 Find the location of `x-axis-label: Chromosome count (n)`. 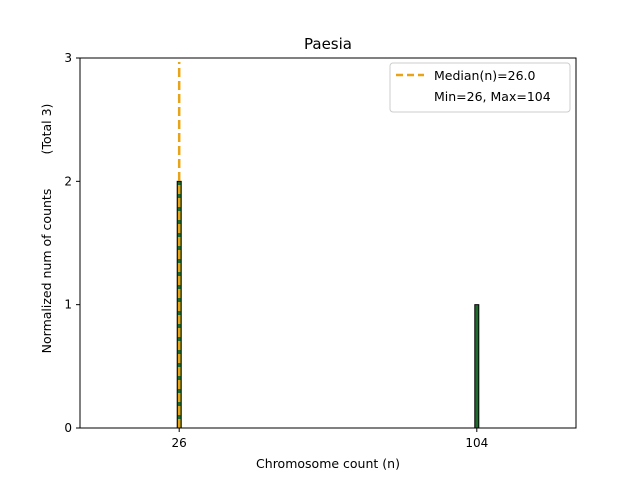

x-axis-label: Chromosome count (n) is located at coordinates (328, 463).